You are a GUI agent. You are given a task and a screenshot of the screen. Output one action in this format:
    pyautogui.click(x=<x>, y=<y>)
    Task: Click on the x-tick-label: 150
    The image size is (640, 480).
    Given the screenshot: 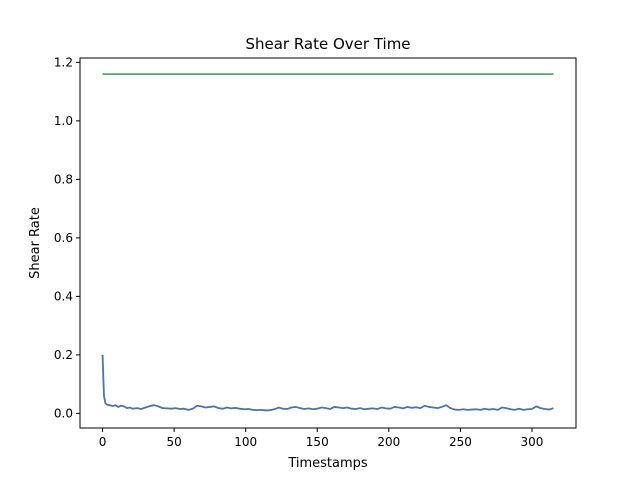 What is the action you would take?
    pyautogui.click(x=317, y=442)
    